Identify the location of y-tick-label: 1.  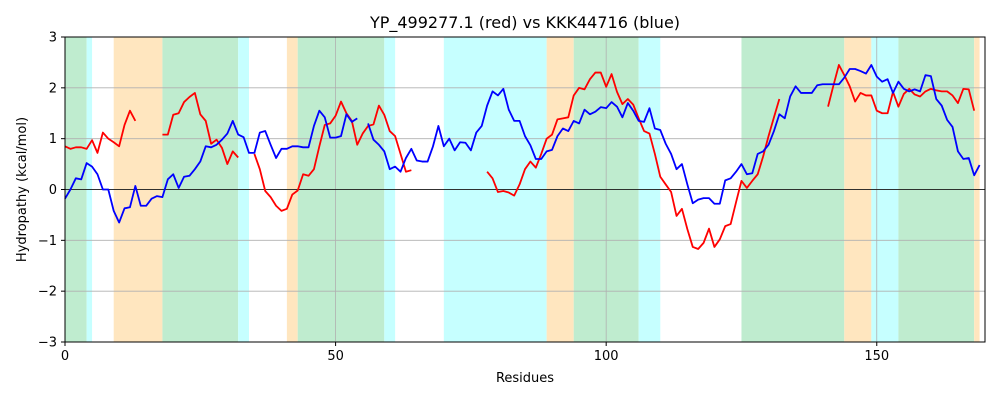
(53, 139).